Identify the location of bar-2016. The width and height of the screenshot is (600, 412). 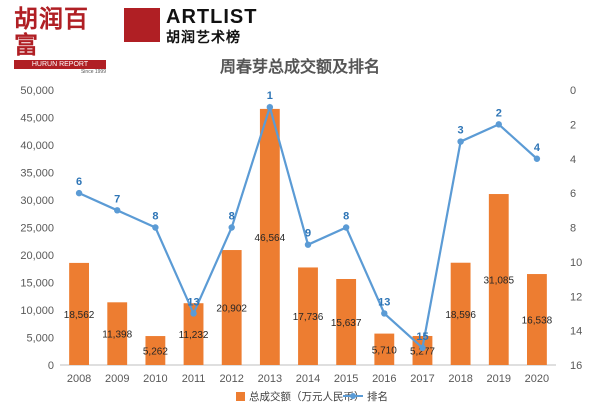
(384, 349).